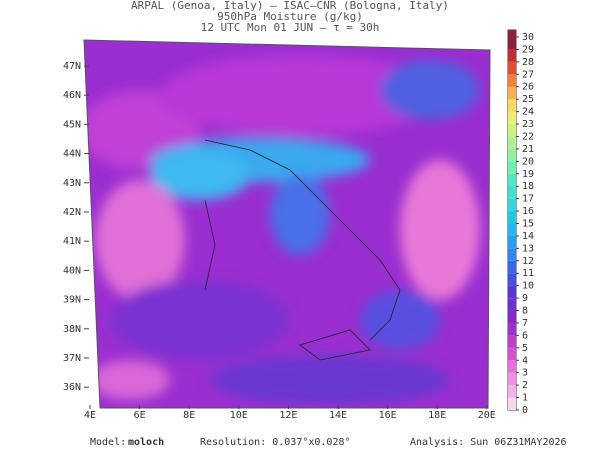  I want to click on colorbar-label: 15, so click(528, 224).